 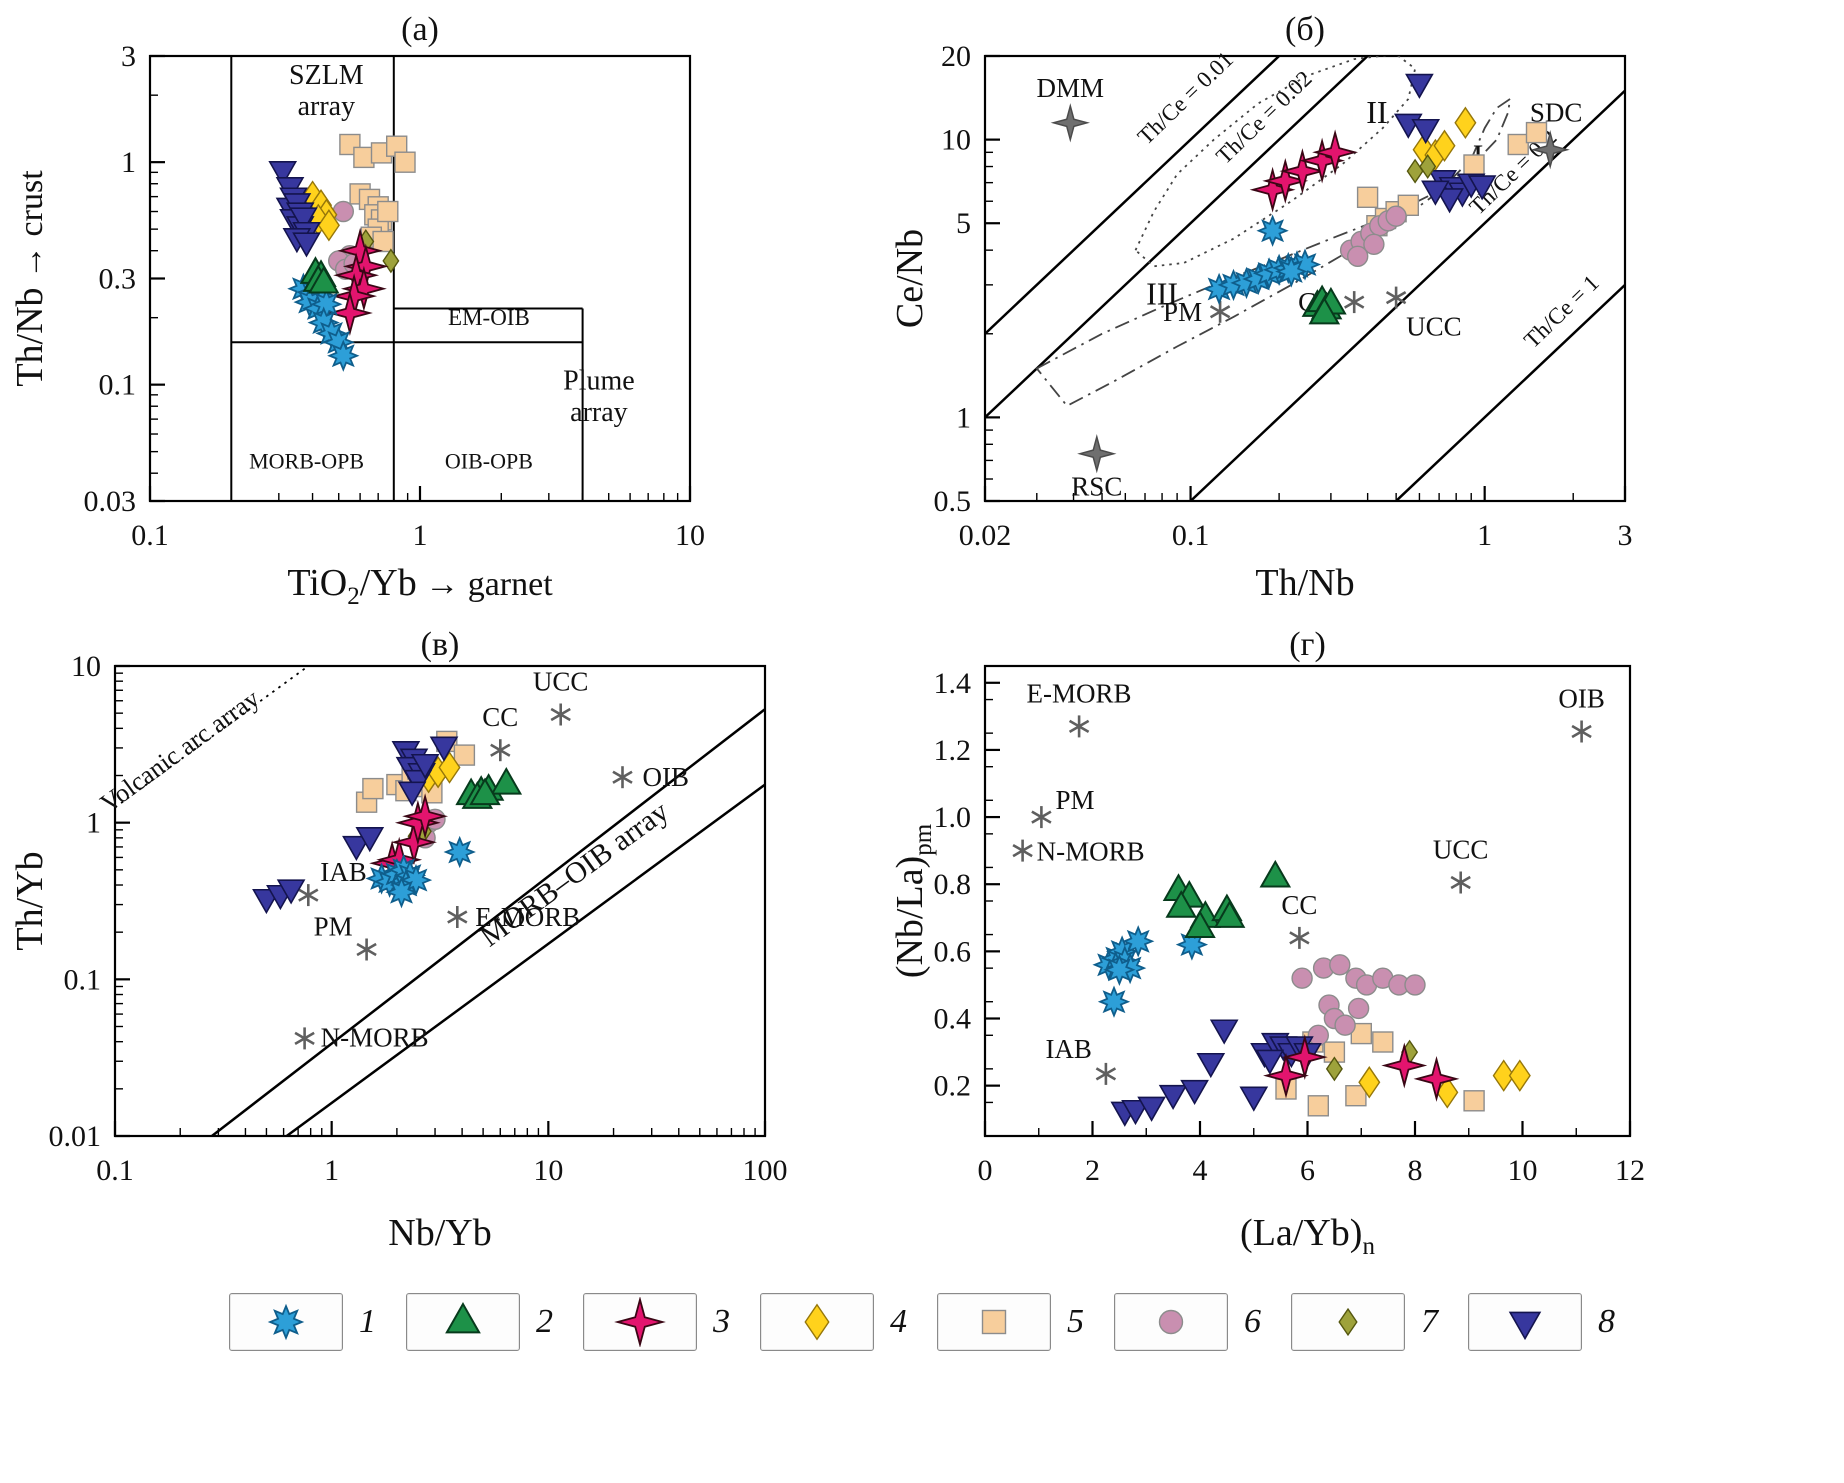 I want to click on y-axis-title: Th/Nb → crust, so click(x=30, y=278).